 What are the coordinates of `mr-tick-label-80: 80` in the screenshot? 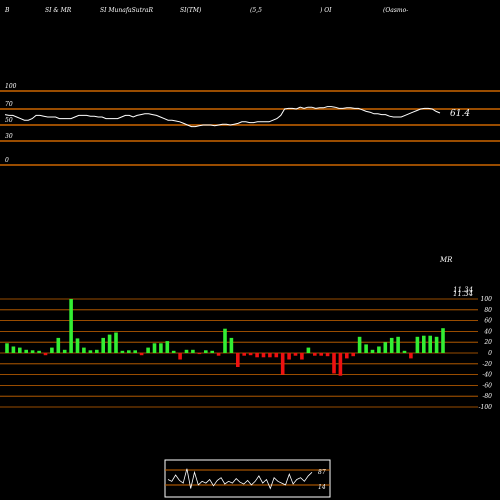 It's located at (488, 310).